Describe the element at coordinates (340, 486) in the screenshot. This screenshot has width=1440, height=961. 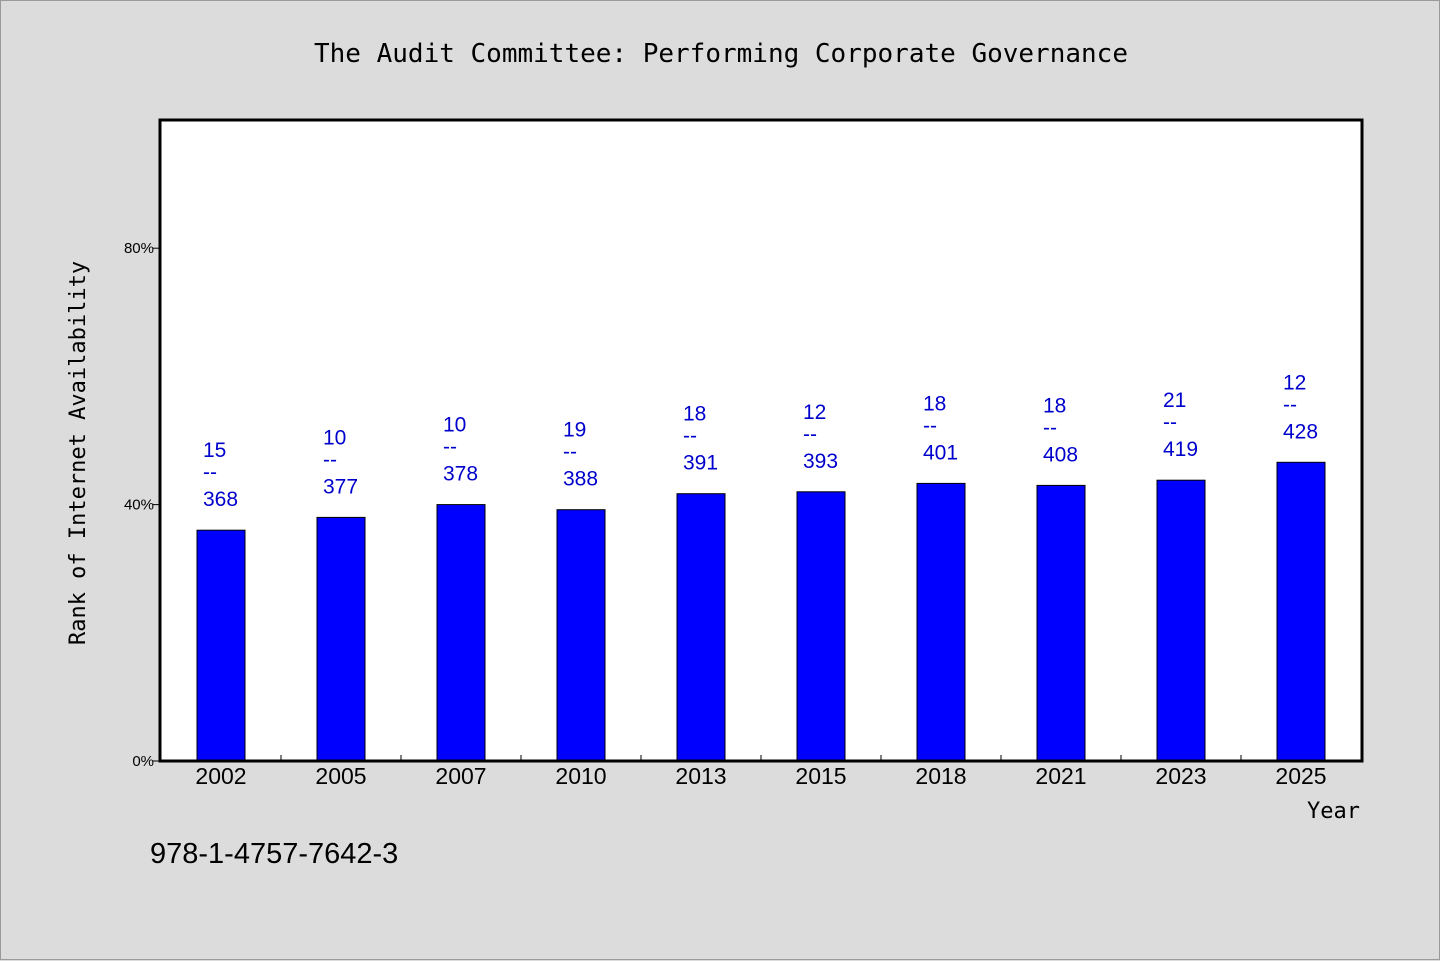
I see `data-label-bottom-2005: 377` at that location.